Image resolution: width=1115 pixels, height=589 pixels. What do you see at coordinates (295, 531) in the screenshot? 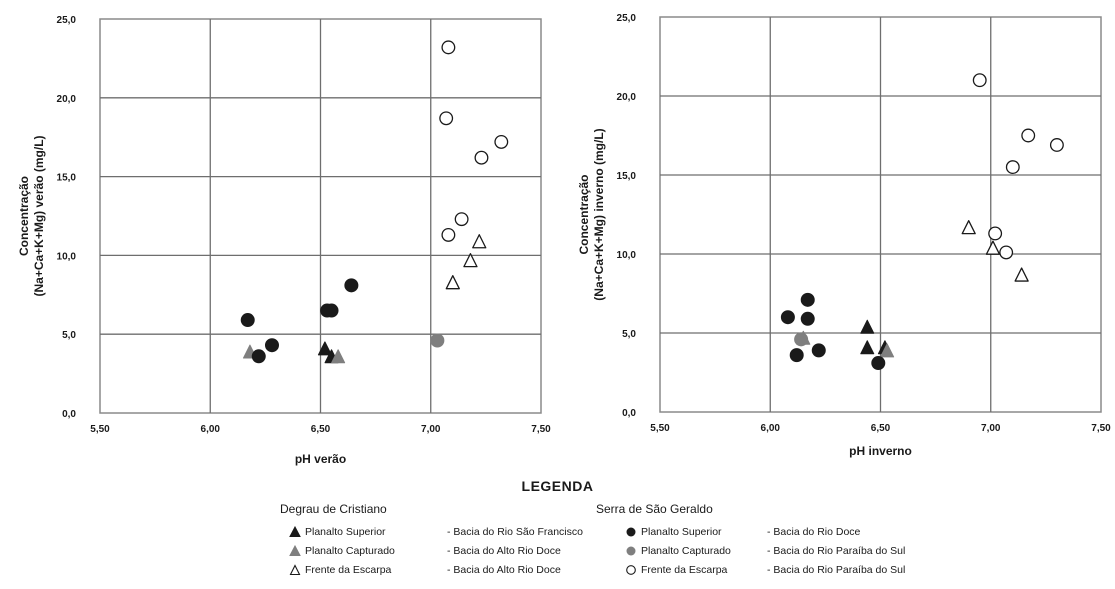
I see `filled-black-triangle-icon` at bounding box center [295, 531].